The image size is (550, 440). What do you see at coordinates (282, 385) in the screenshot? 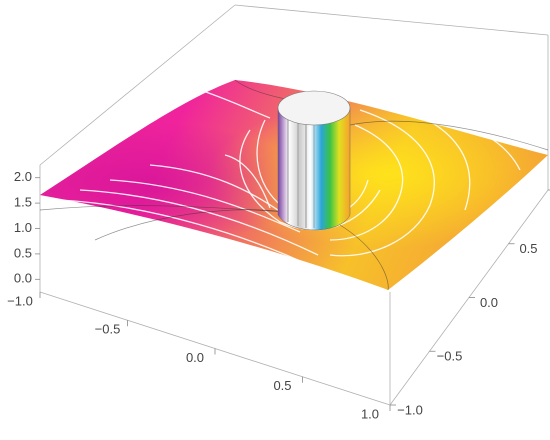
I see `x-tick-label: 0.5` at bounding box center [282, 385].